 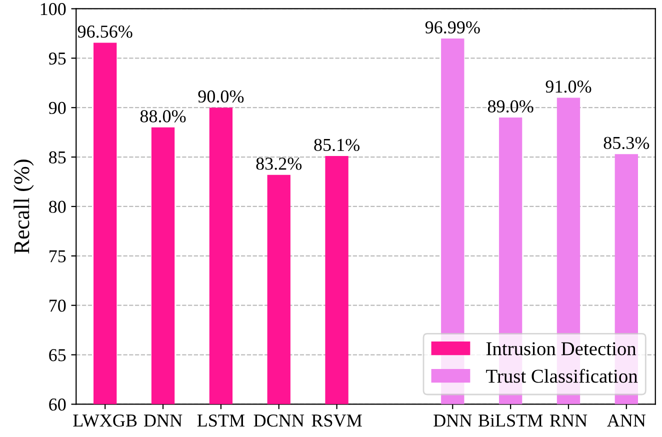 What do you see at coordinates (105, 32) in the screenshot?
I see `data-label: 96.56%` at bounding box center [105, 32].